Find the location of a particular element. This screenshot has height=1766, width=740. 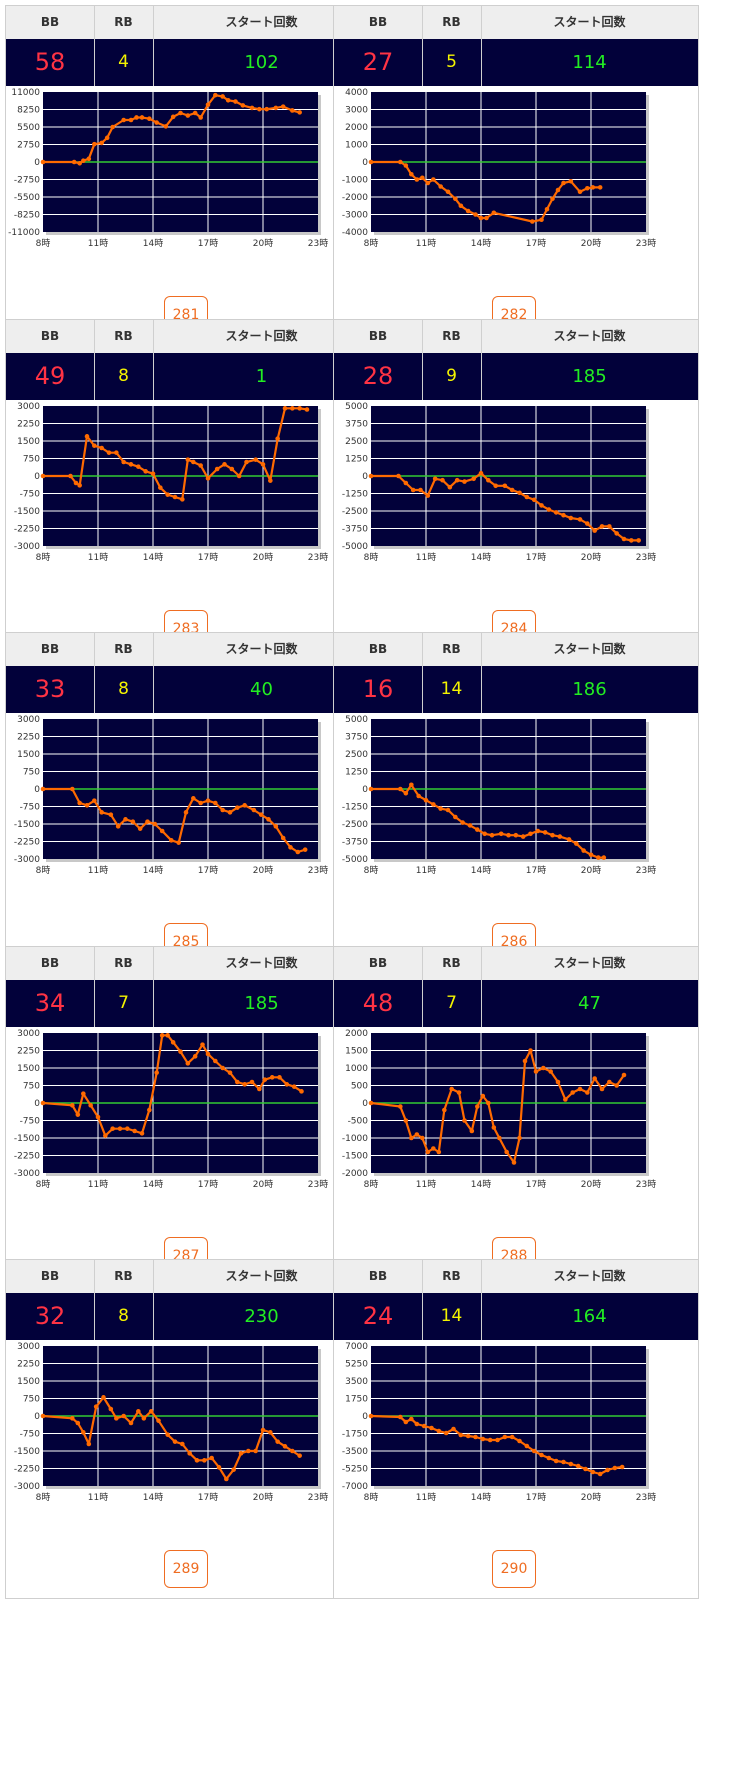

x-tick-label: 11時 is located at coordinates (98, 870).